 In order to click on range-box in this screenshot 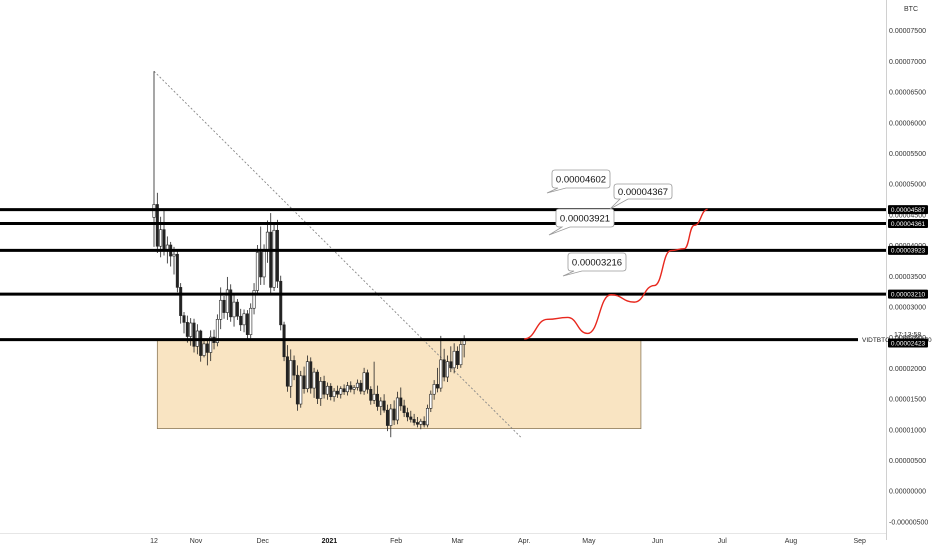, I will do `click(399, 384)`.